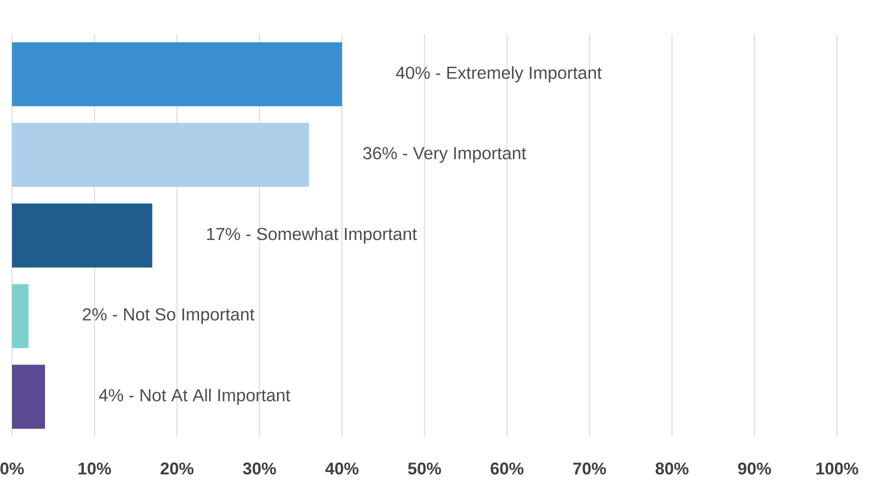  I want to click on x-tick-label: 20%, so click(177, 468).